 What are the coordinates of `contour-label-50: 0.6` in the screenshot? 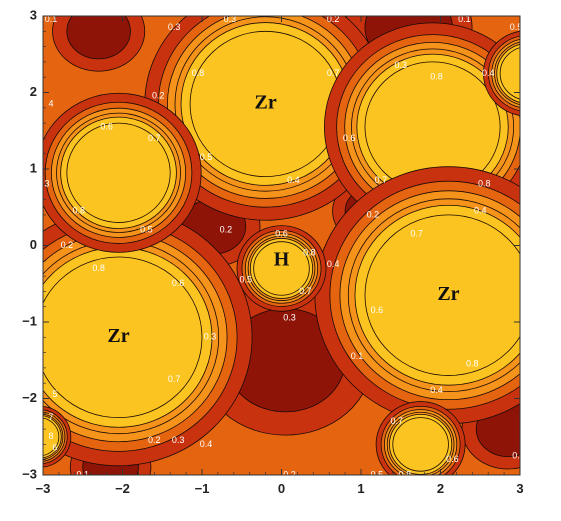 It's located at (452, 459).